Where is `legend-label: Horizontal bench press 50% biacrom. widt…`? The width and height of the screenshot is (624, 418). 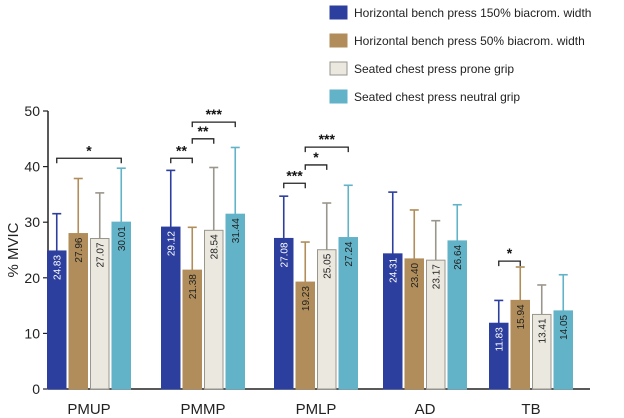 legend-label: Horizontal bench press 50% biacrom. widt… is located at coordinates (469, 41).